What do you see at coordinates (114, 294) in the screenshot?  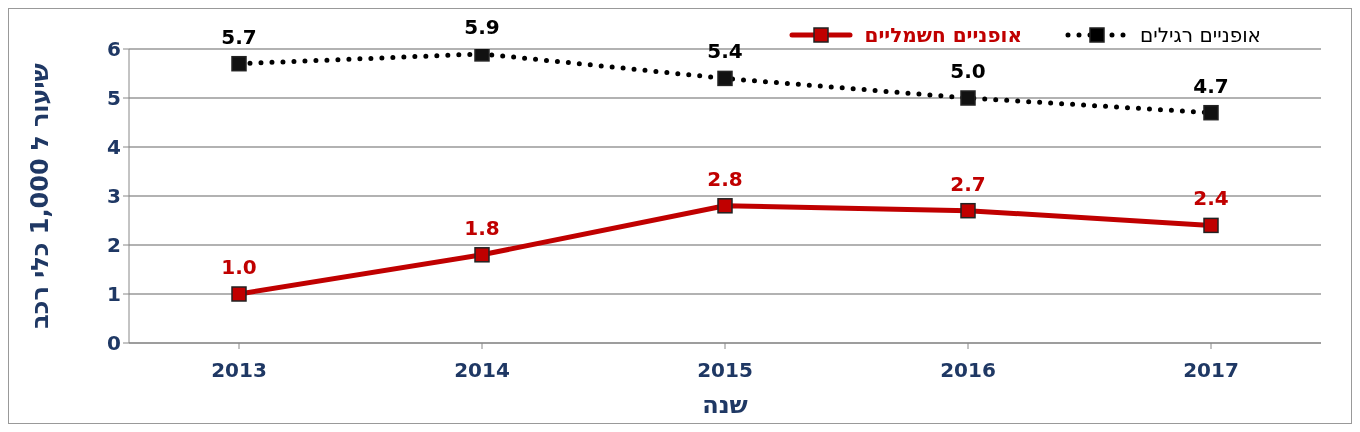 I see `y-tick-label: 1` at bounding box center [114, 294].